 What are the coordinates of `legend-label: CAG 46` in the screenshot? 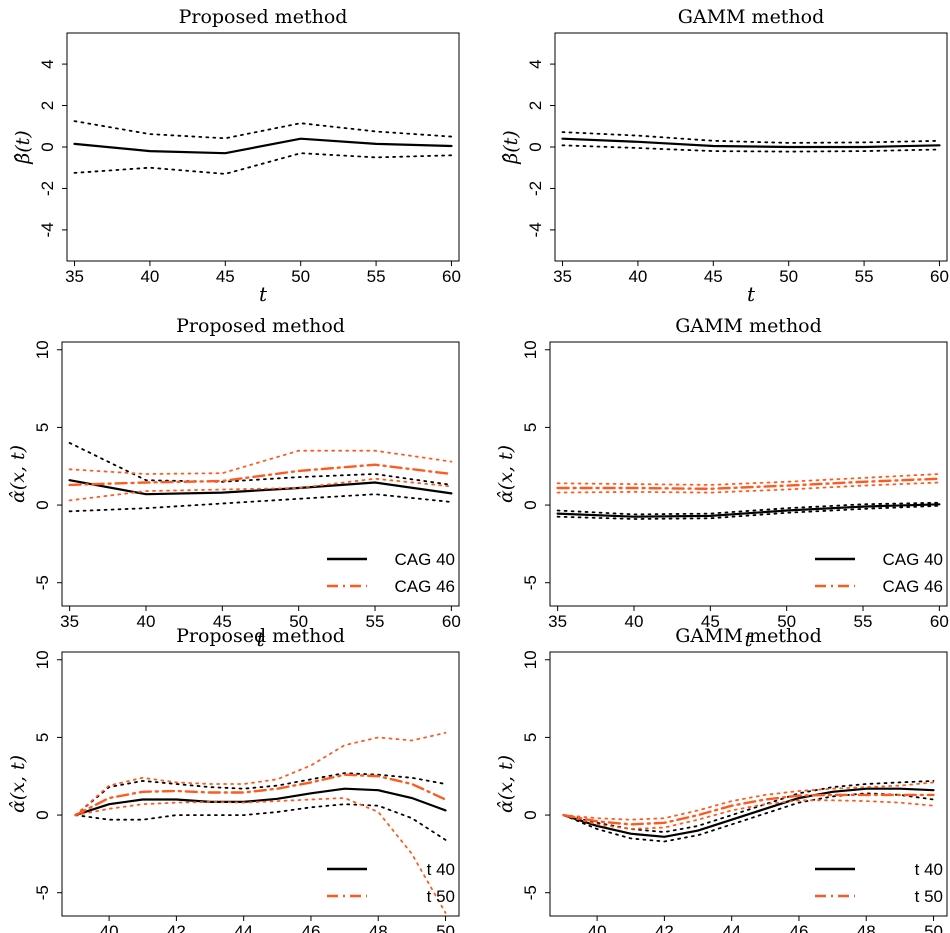 It's located at (913, 586).